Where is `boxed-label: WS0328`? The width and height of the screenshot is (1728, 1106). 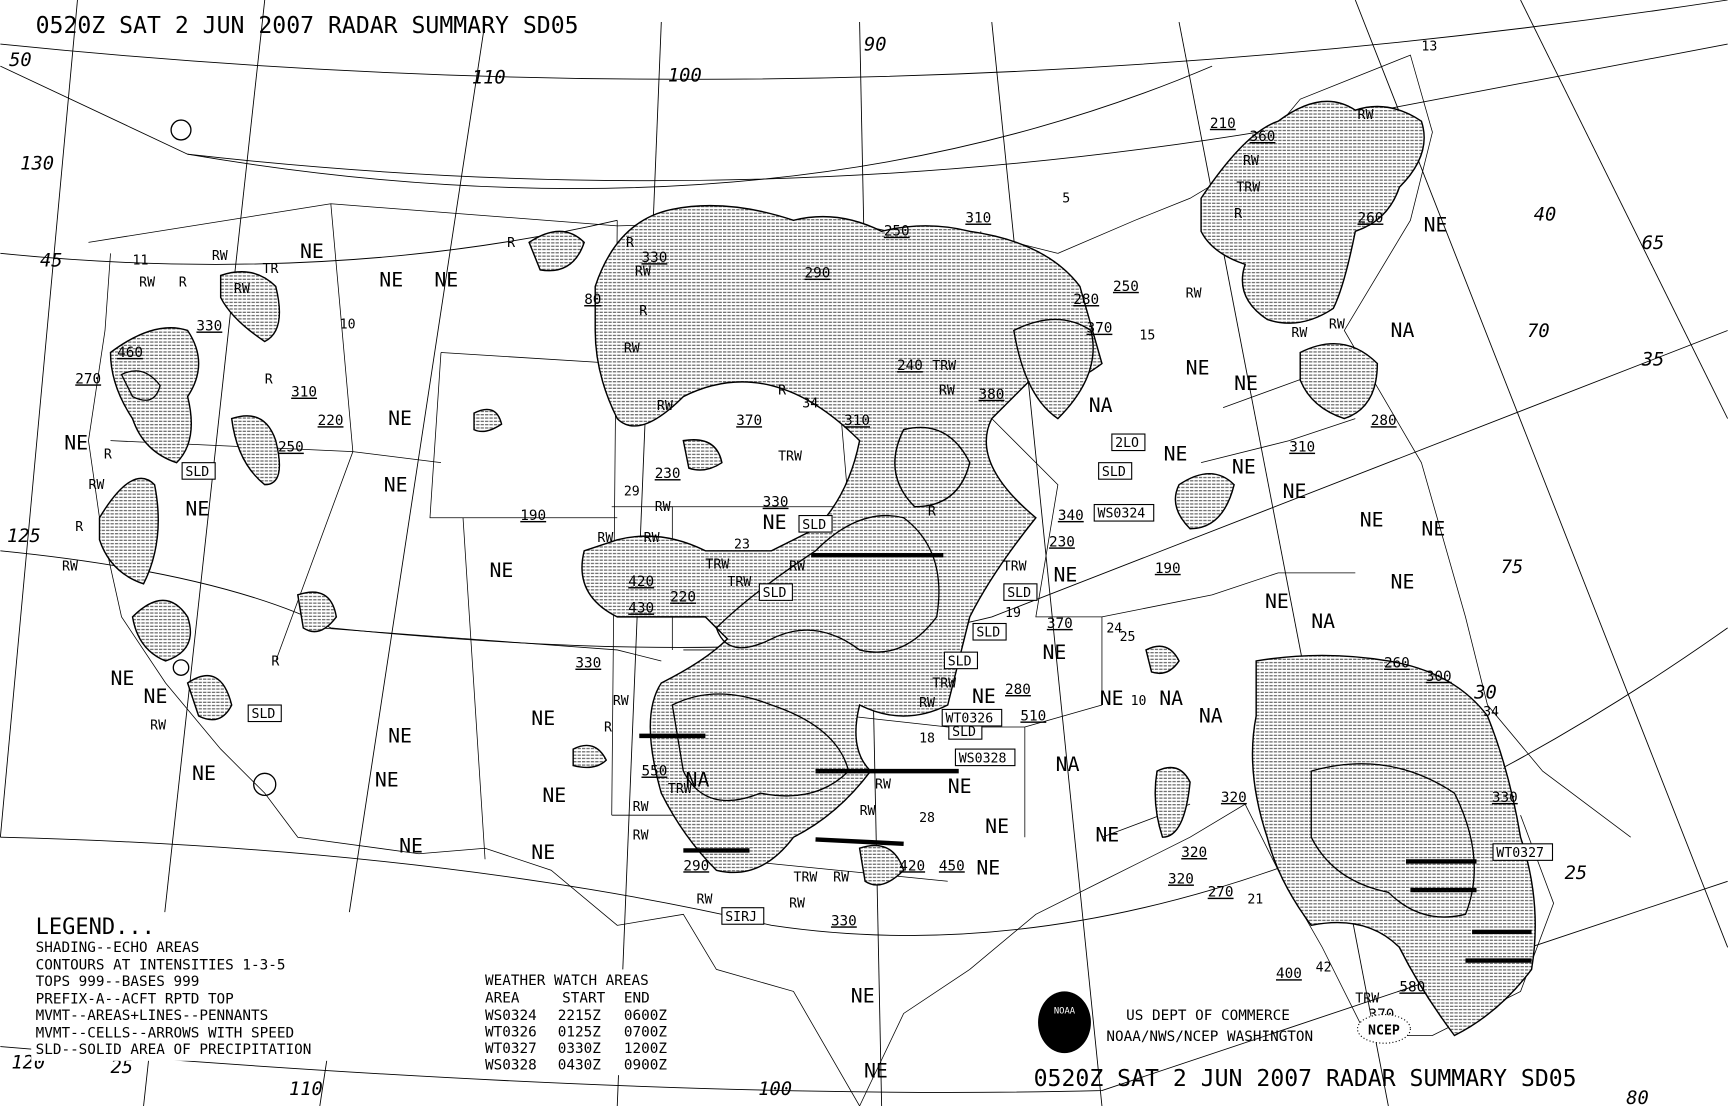
boxed-label: WS0328 is located at coordinates (983, 758).